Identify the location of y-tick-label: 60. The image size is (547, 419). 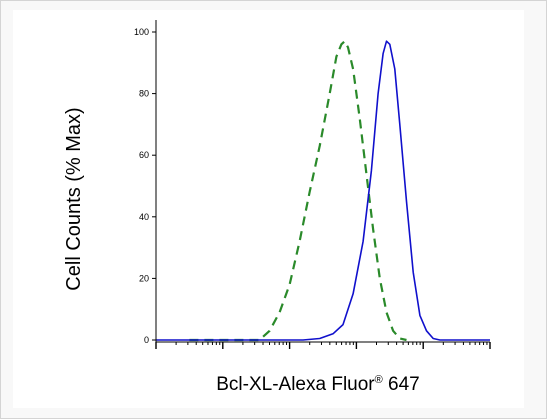
(144, 155).